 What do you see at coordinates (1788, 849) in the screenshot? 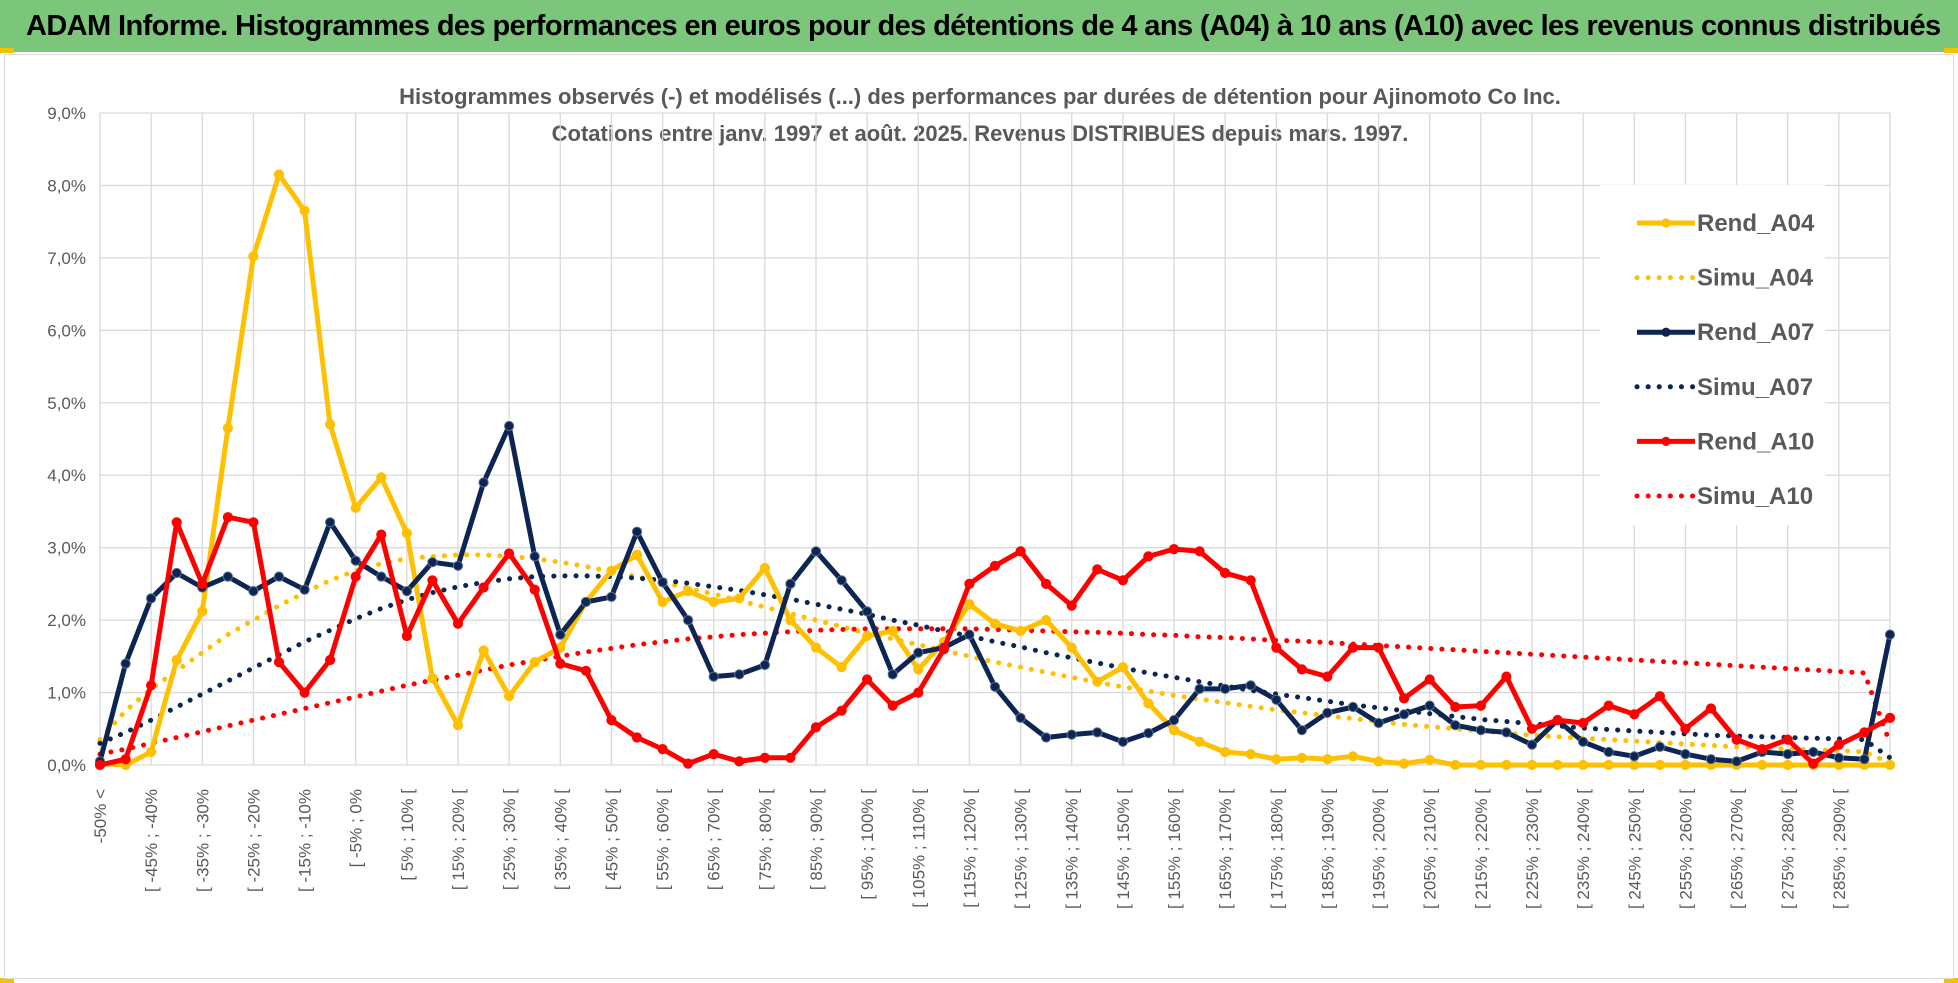
I see `x-tick-label: [ 275% ; 280% [` at bounding box center [1788, 849].